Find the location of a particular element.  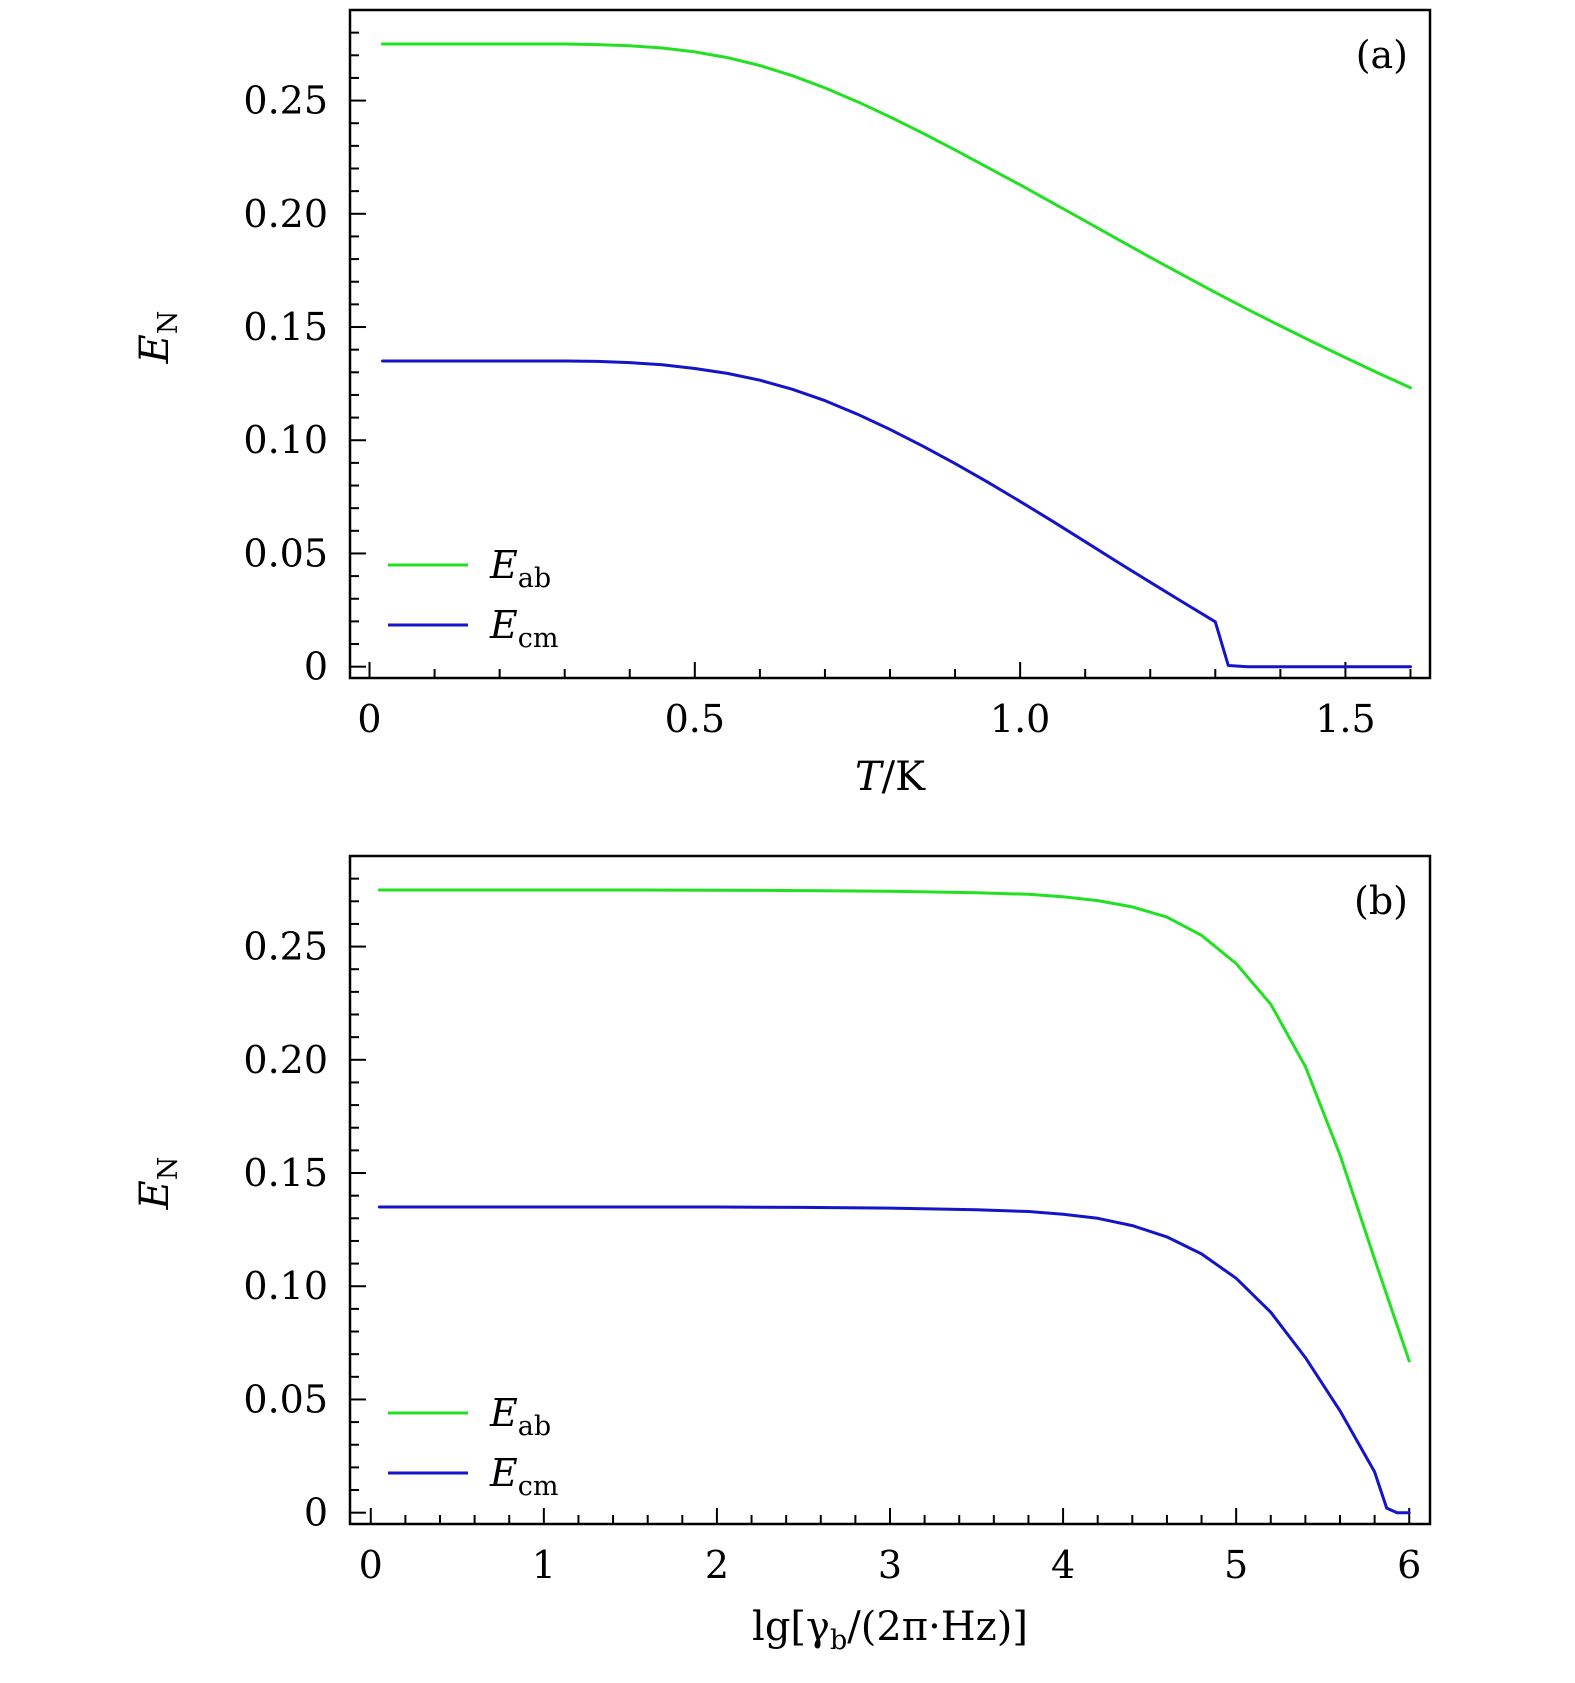

panel-label: (a) is located at coordinates (1382, 55).